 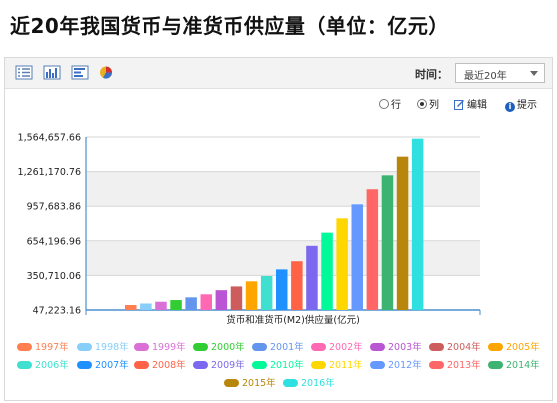 I want to click on legend-item: 2008年, so click(x=160, y=364).